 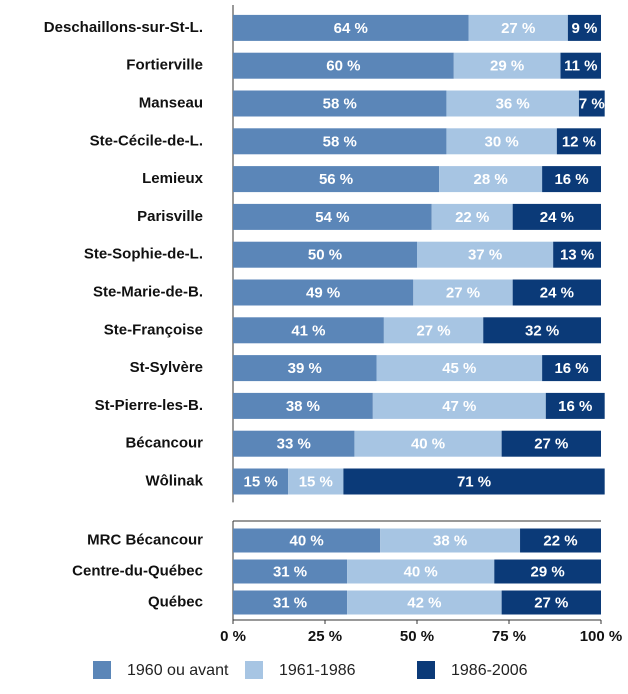 What do you see at coordinates (343, 66) in the screenshot?
I see `value-label: 60 %` at bounding box center [343, 66].